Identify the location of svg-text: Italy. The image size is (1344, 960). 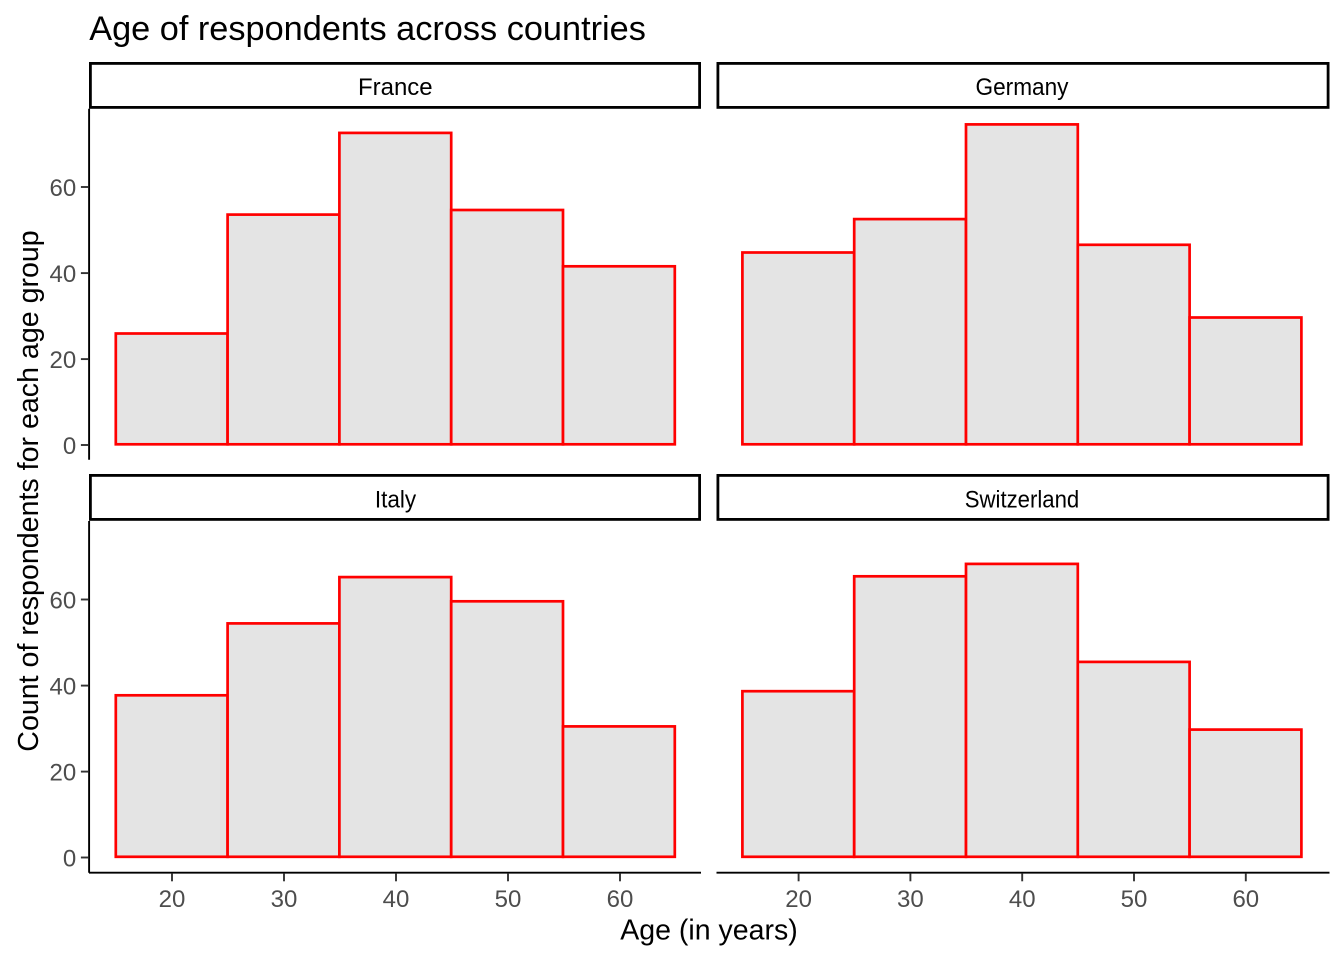
(395, 500).